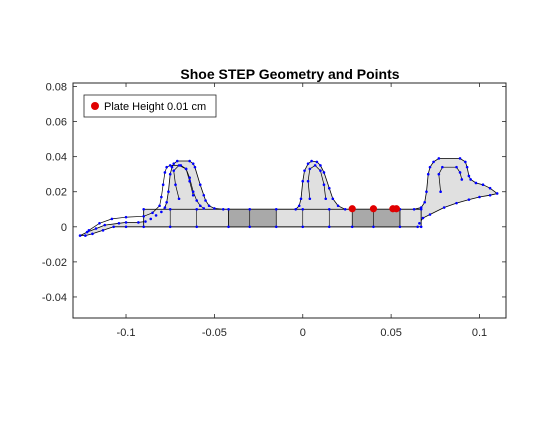 The height and width of the screenshot is (425, 560). I want to click on legend-box, so click(150, 106).